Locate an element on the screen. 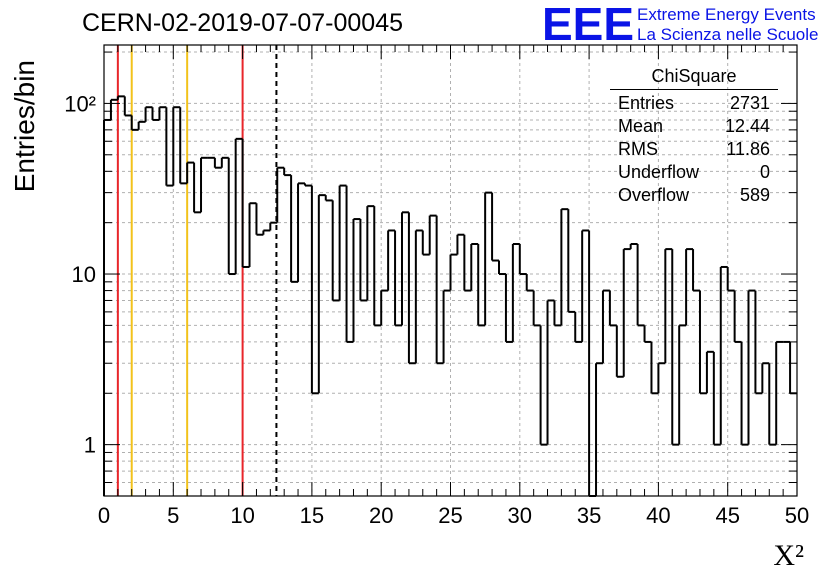 The width and height of the screenshot is (836, 572). x-tick-label: 15 is located at coordinates (312, 515).